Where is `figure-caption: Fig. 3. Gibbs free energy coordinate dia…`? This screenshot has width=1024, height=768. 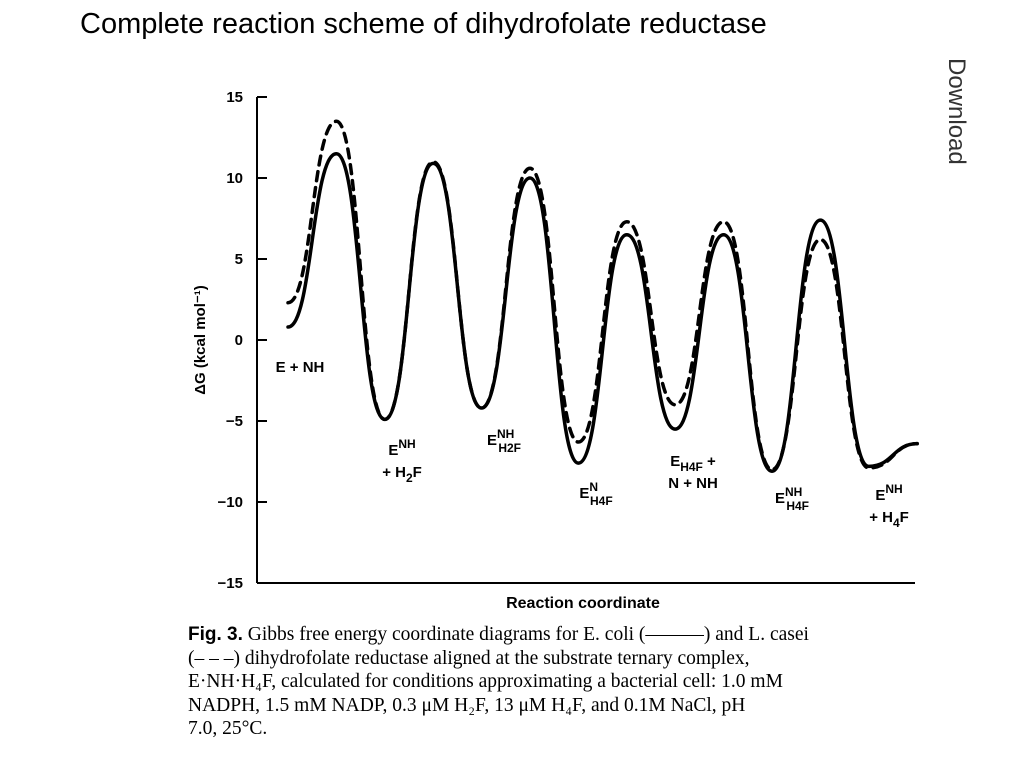
figure-caption: Fig. 3. Gibbs free energy coordinate dia… is located at coordinates (558, 682).